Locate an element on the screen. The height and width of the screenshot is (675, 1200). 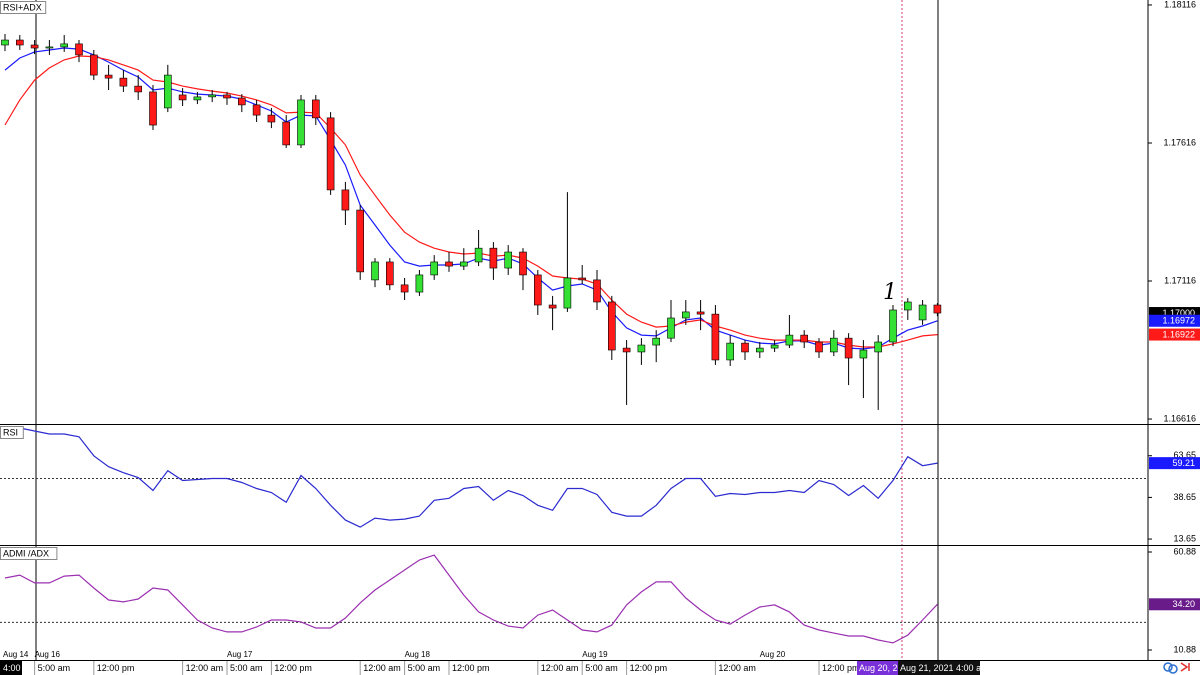
time-box is located at coordinates (11, 668).